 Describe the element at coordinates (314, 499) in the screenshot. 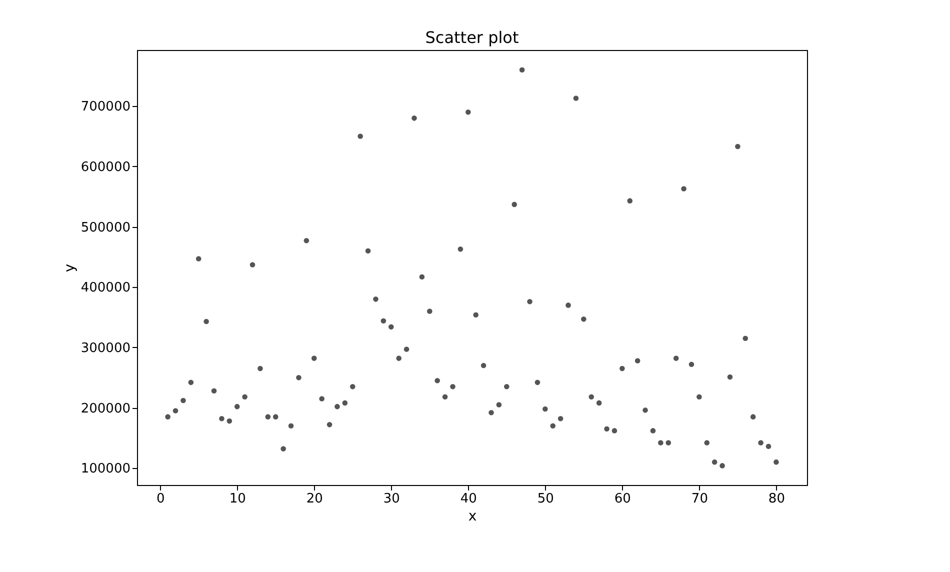

I see `x-tick-label: 20` at that location.